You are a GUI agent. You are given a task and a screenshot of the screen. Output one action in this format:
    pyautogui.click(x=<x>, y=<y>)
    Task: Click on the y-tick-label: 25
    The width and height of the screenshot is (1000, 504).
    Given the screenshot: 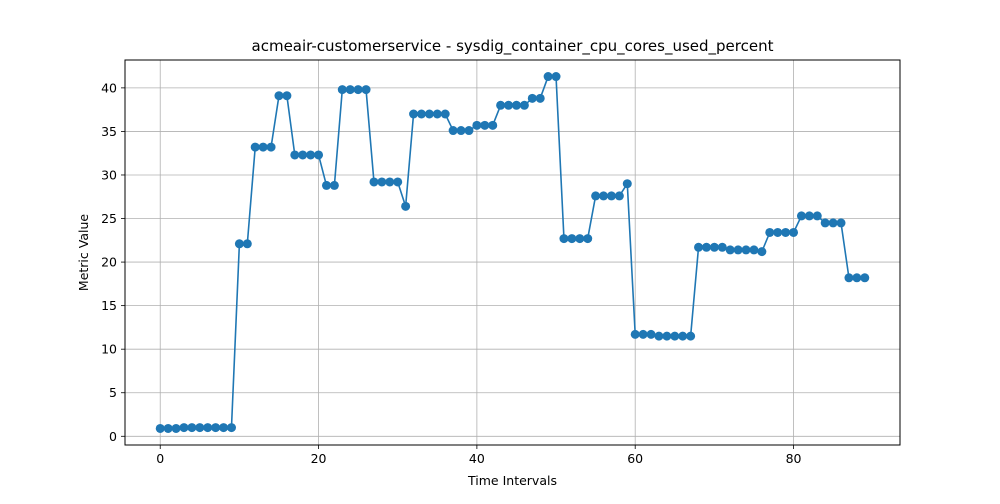 What is the action you would take?
    pyautogui.click(x=109, y=218)
    